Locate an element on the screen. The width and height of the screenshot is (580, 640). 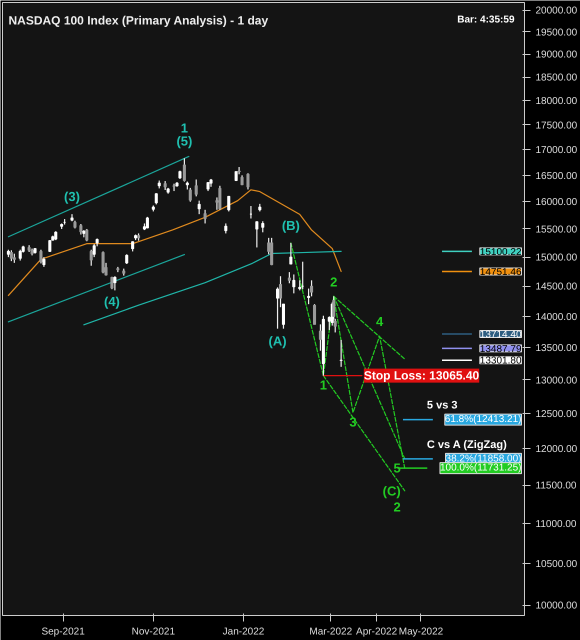
x-tick-label: Apr-2022 is located at coordinates (377, 632).